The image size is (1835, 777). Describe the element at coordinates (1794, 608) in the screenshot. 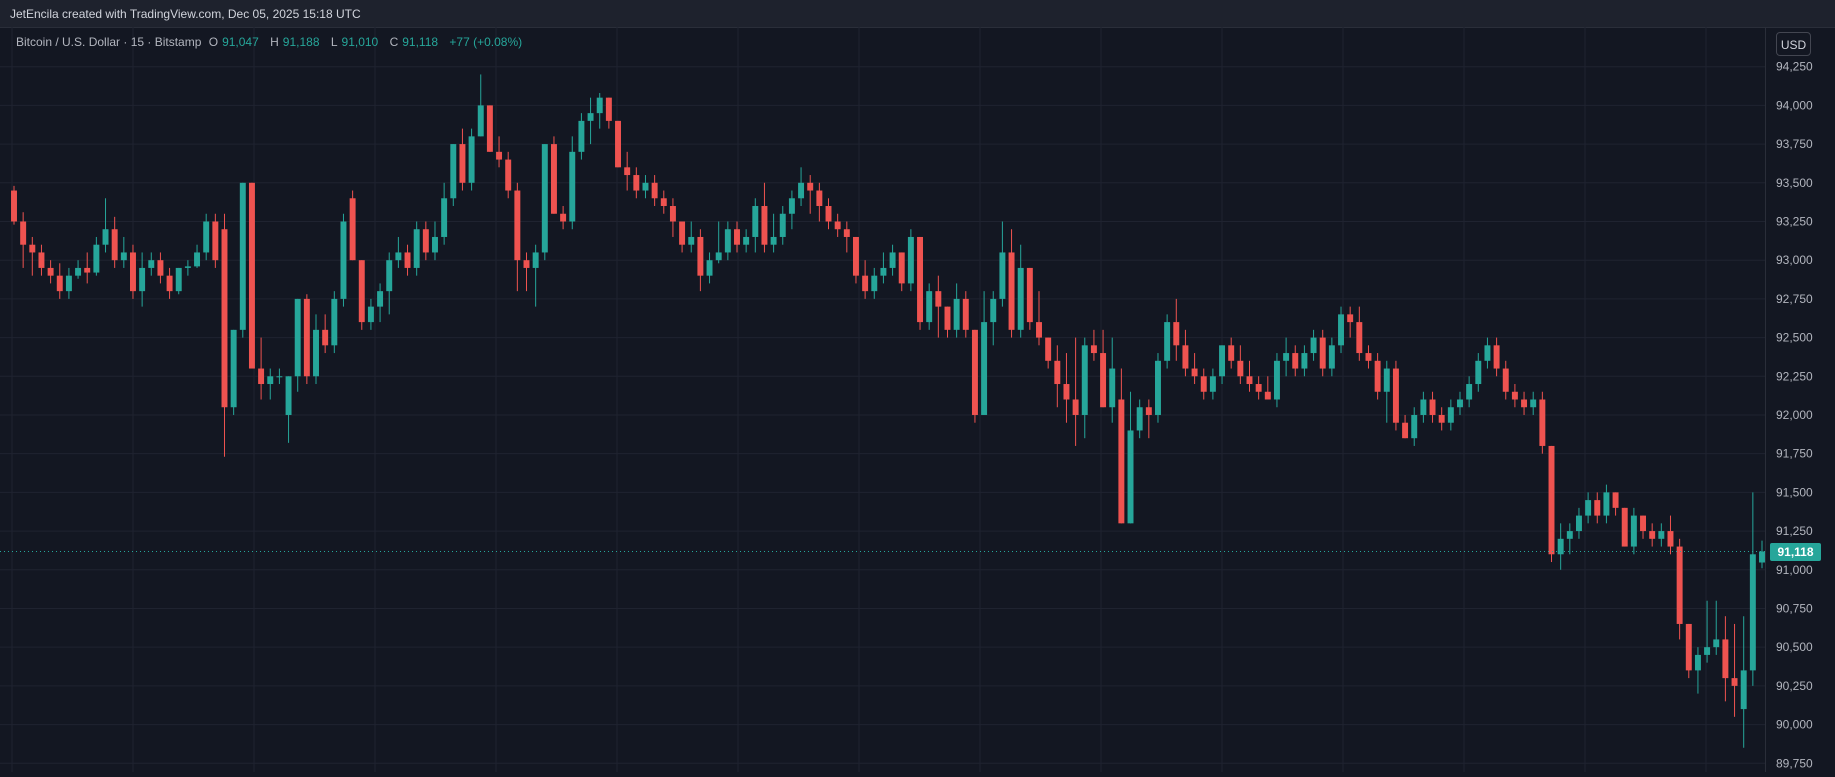

I see `y-tick-label: 90,750` at that location.